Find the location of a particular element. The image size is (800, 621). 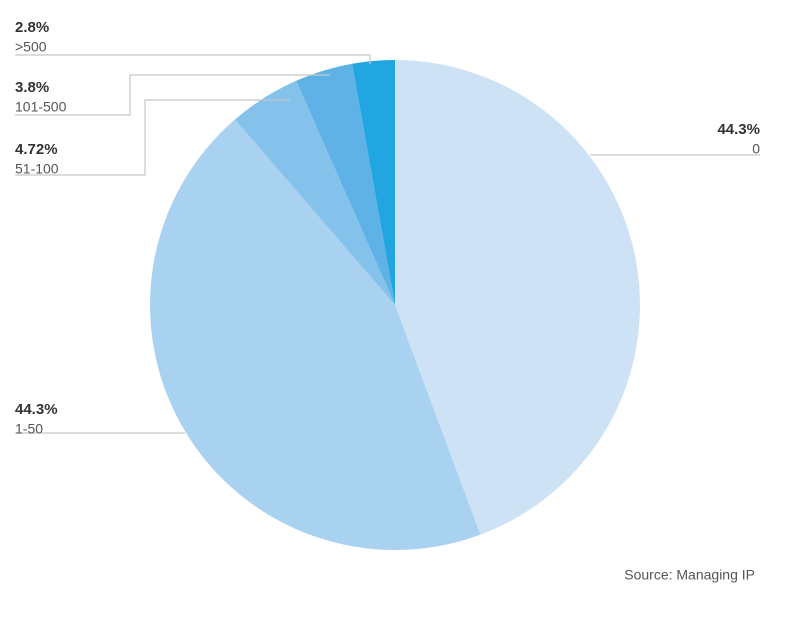

source: Source: Managing IP is located at coordinates (689, 575).